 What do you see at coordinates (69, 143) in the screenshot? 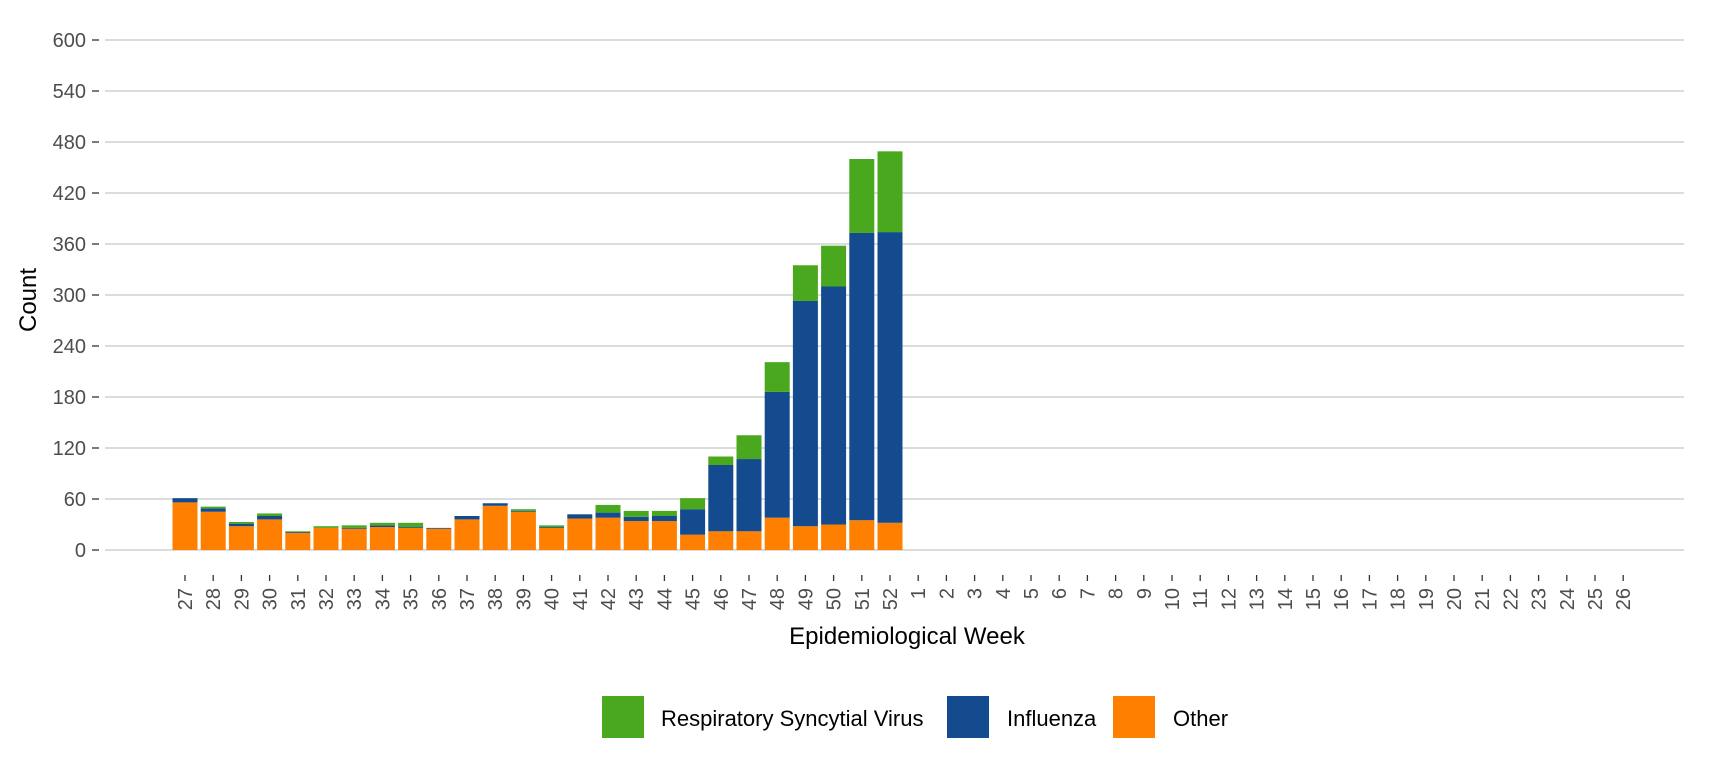
I see `y-tick-label: 480` at bounding box center [69, 143].